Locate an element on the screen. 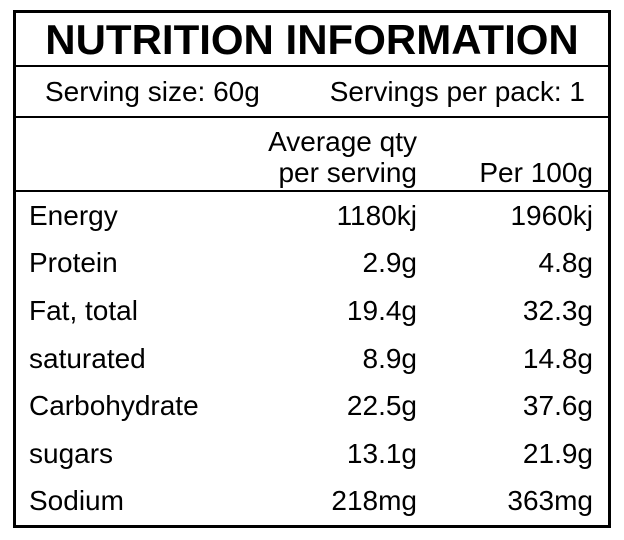  title-section: NUTRITION INFORMATION is located at coordinates (312, 40).